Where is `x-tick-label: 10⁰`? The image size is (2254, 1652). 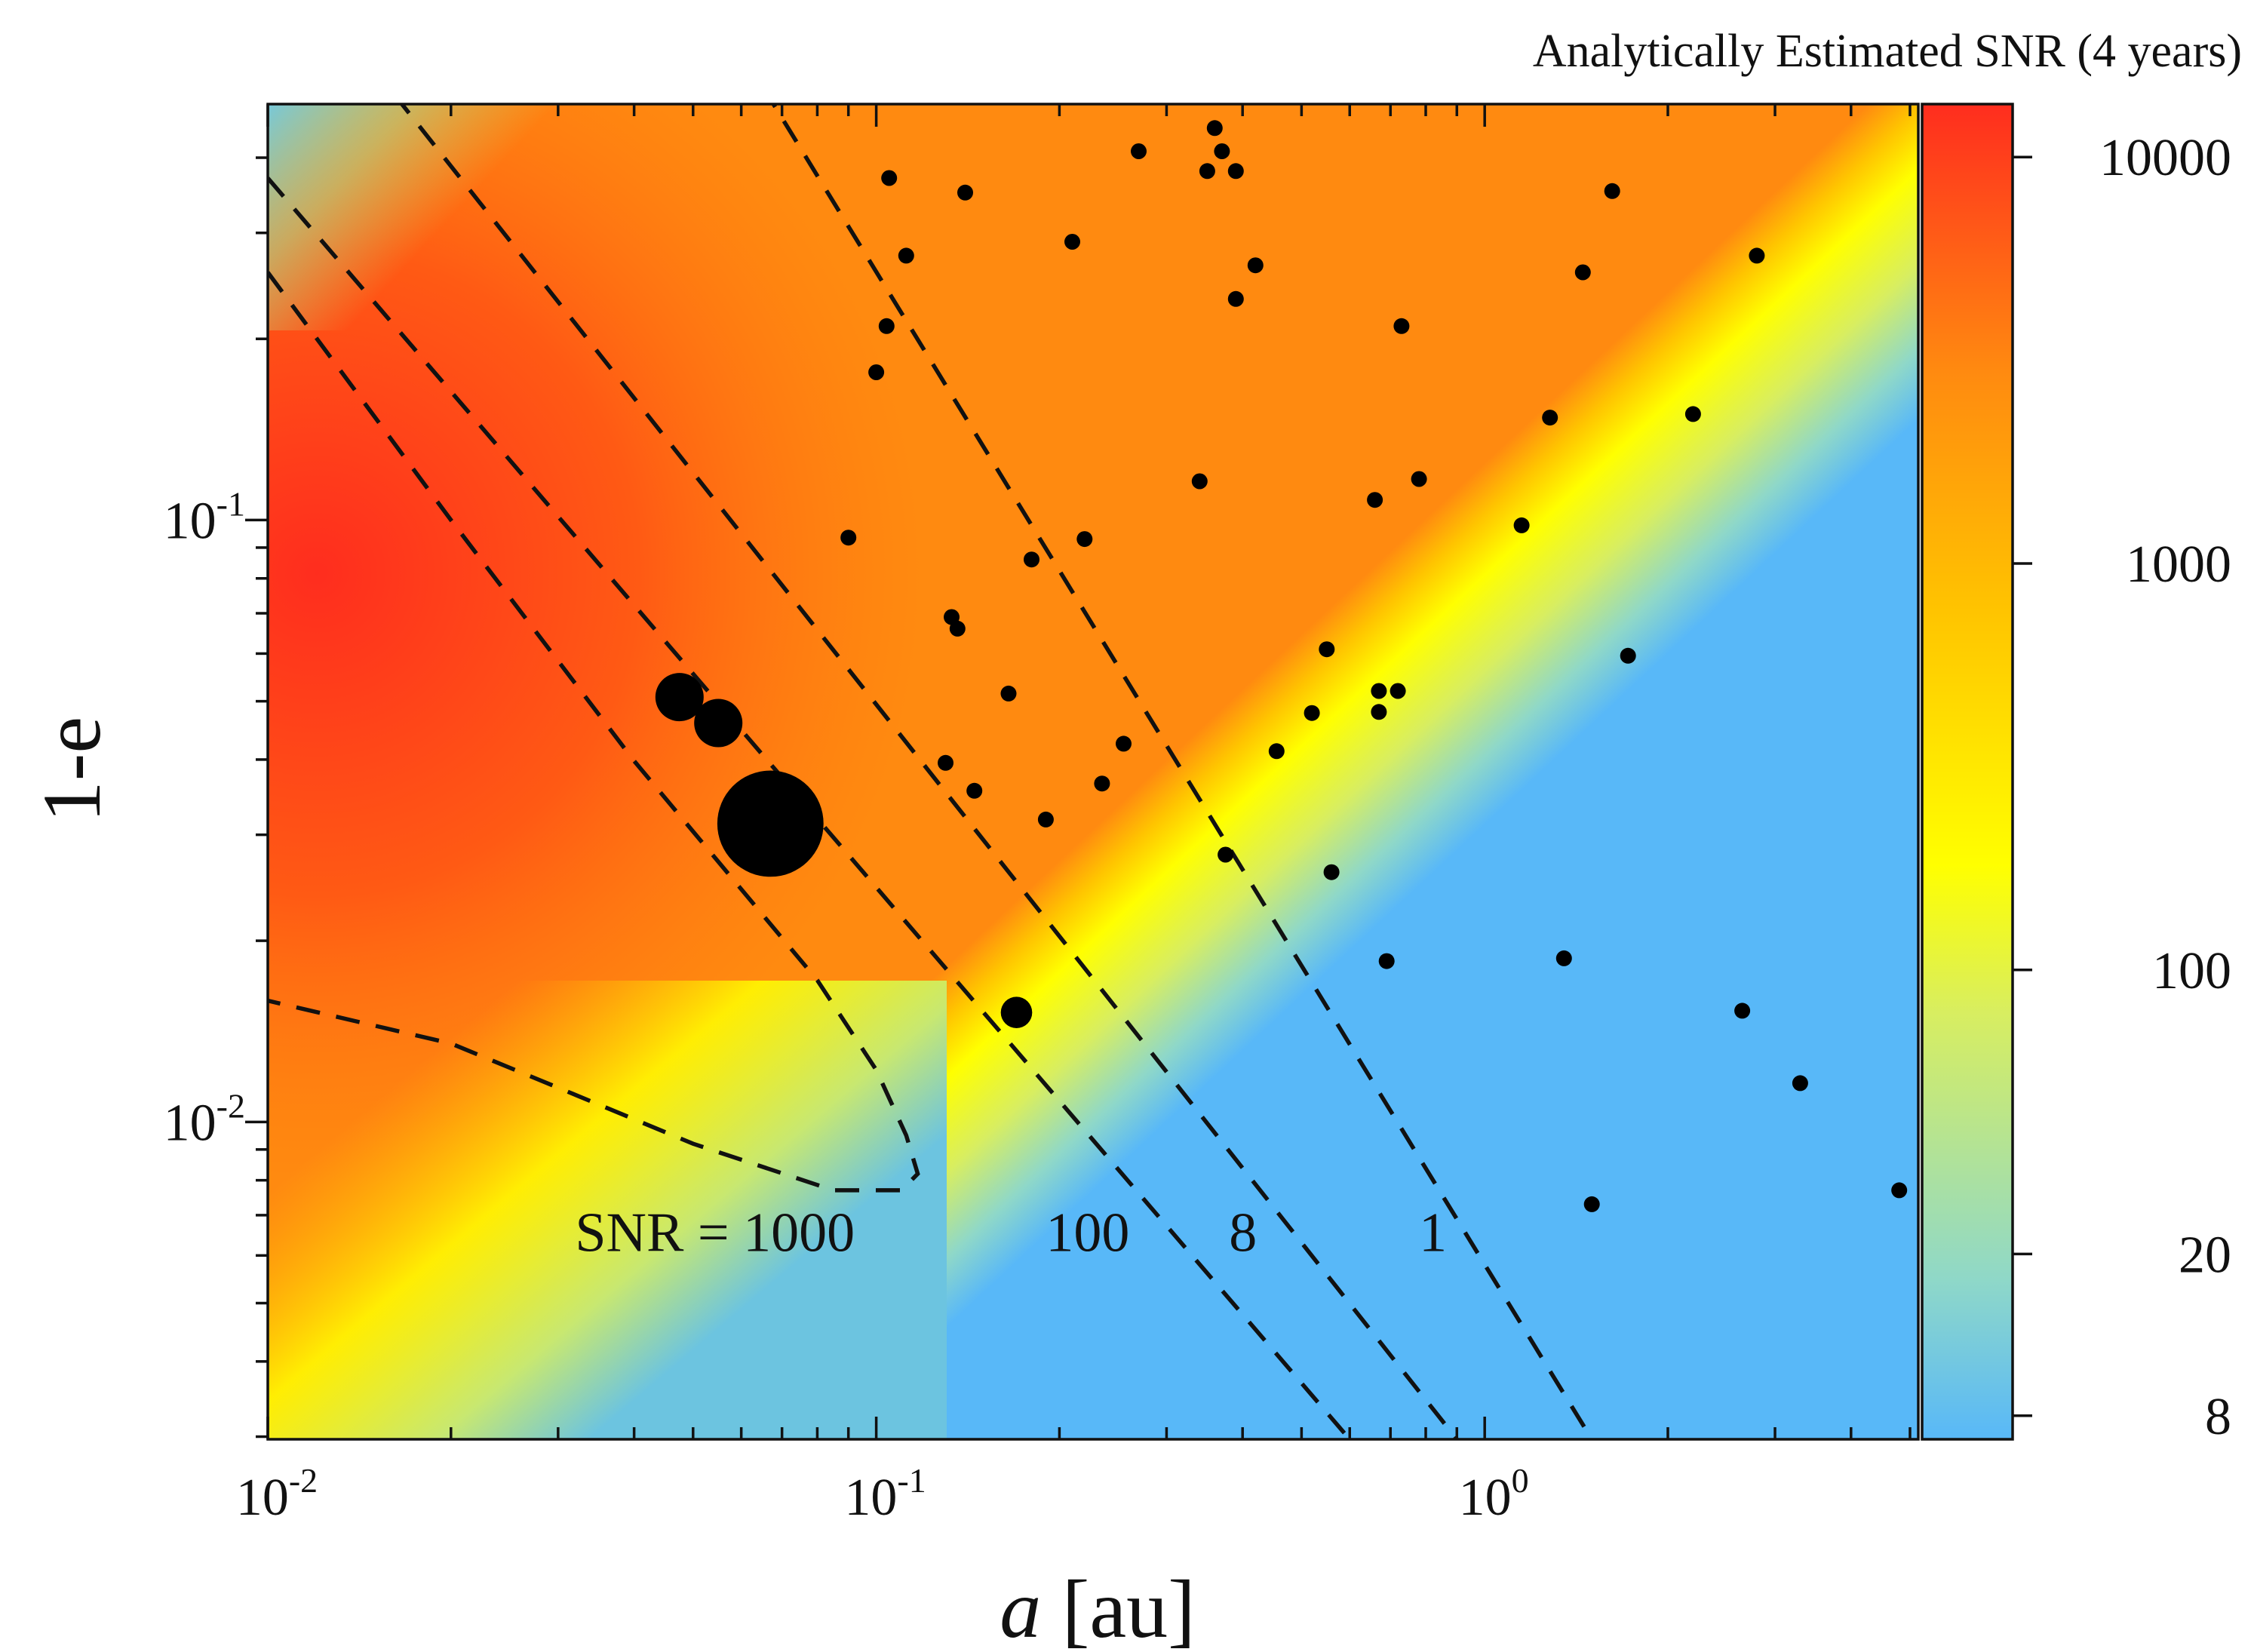
x-tick-label: 10⁰ is located at coordinates (1494, 1494).